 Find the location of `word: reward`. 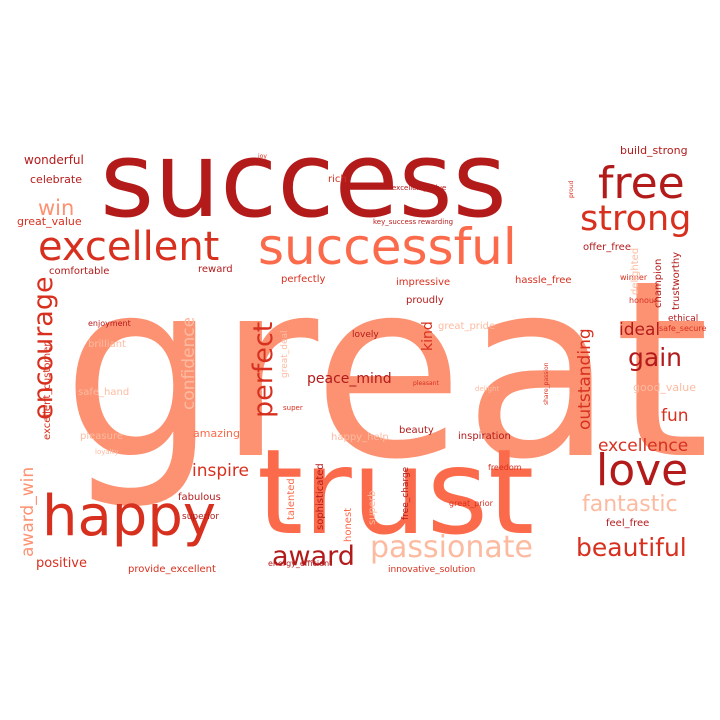

word: reward is located at coordinates (215, 269).